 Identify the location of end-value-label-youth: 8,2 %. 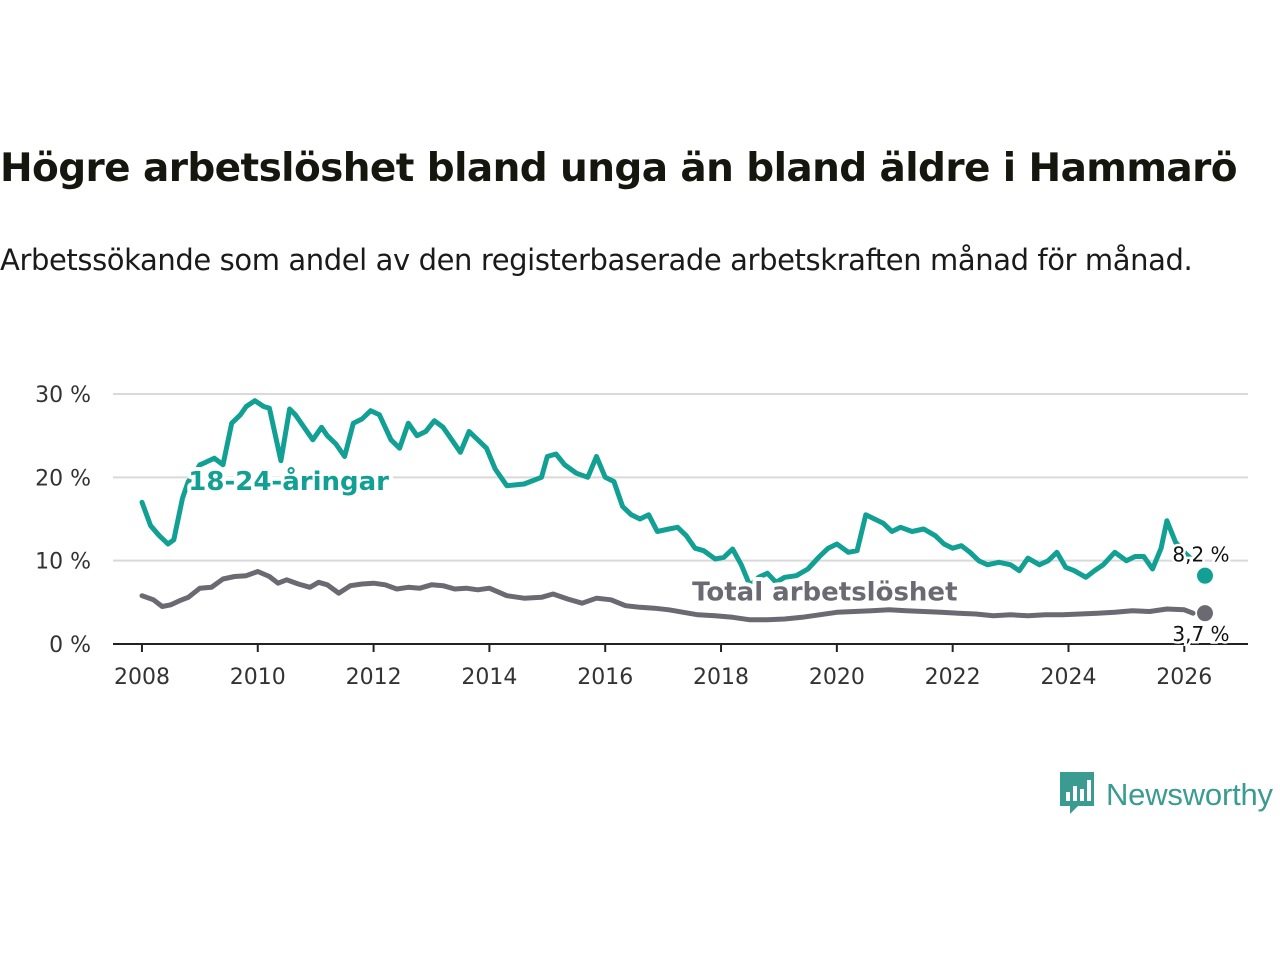
(1200, 555).